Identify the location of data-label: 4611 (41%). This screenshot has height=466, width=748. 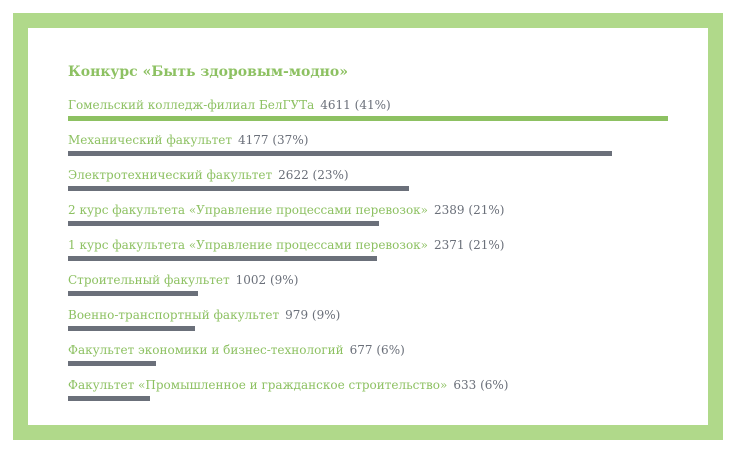
(355, 105).